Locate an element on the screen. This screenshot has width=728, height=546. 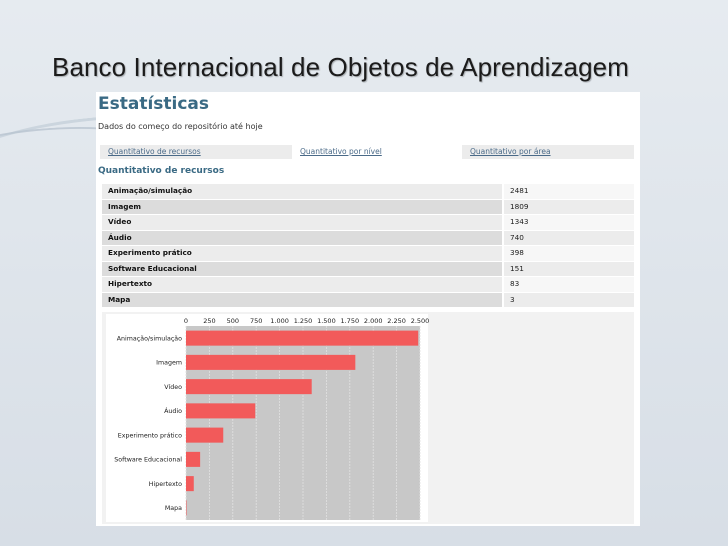
stat-value: 83 is located at coordinates (569, 284).